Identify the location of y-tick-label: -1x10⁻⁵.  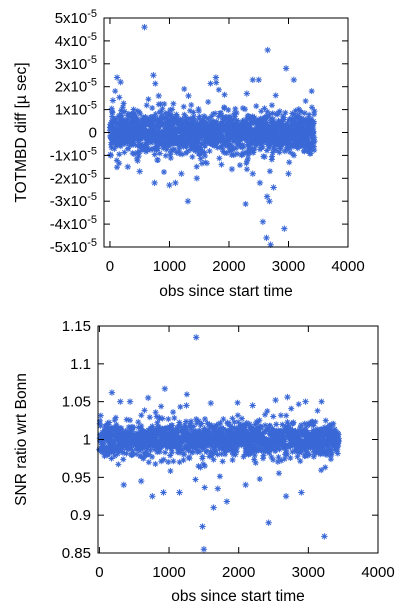
(73, 154).